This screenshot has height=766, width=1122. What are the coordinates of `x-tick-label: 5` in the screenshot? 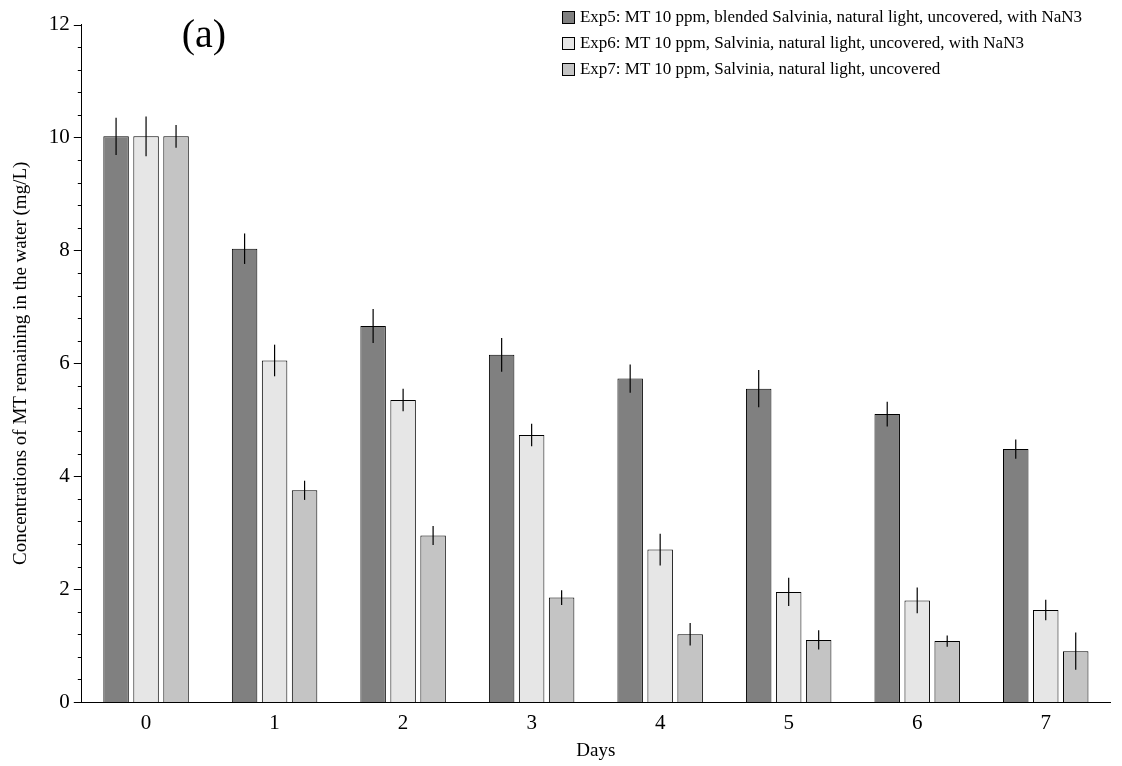 It's located at (788, 722).